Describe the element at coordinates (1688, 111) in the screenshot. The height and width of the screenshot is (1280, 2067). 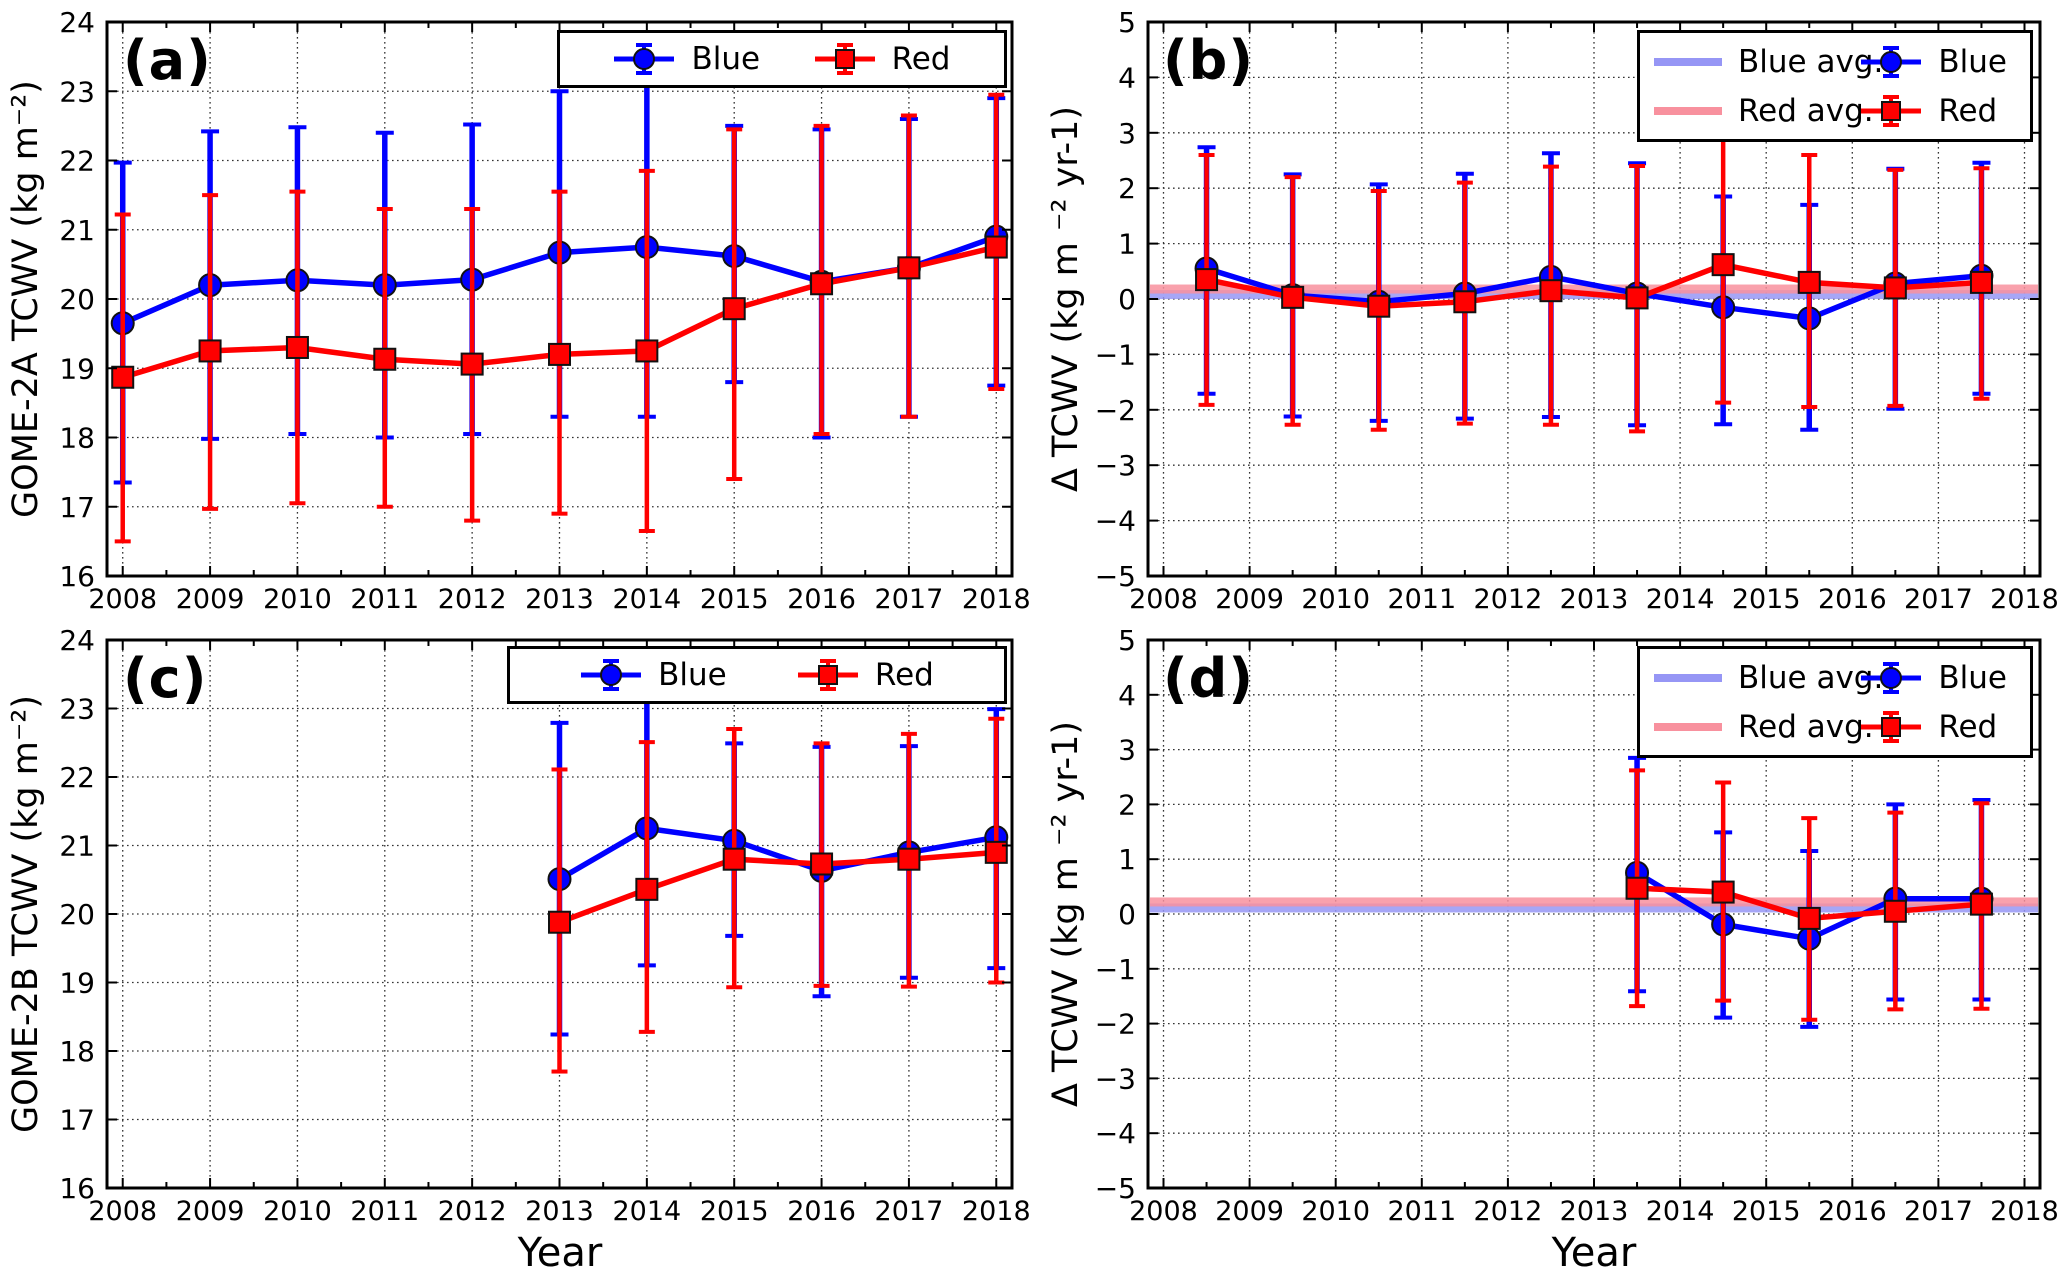
I see `red-avg-line-icon` at that location.